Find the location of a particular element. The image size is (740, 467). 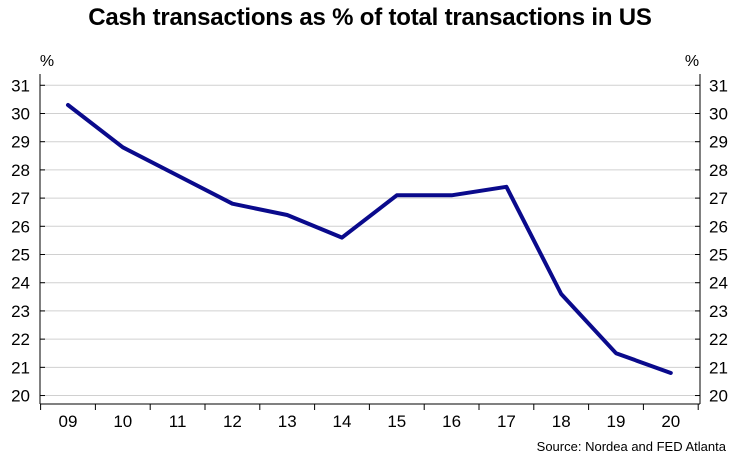

y-tick-label-left: 28 is located at coordinates (20, 170).